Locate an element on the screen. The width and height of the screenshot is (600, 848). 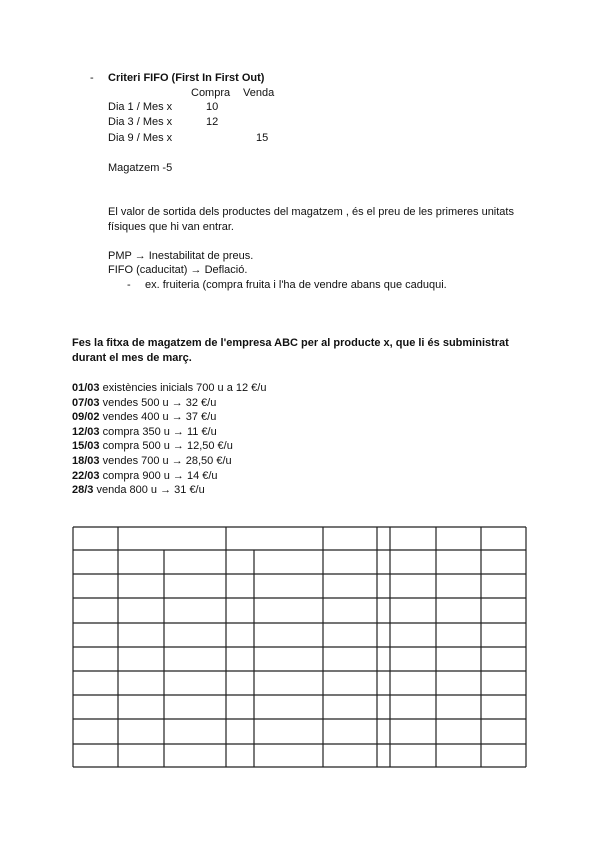
entry-text: vendes 700 u → 28,50 €/u is located at coordinates (167, 461).